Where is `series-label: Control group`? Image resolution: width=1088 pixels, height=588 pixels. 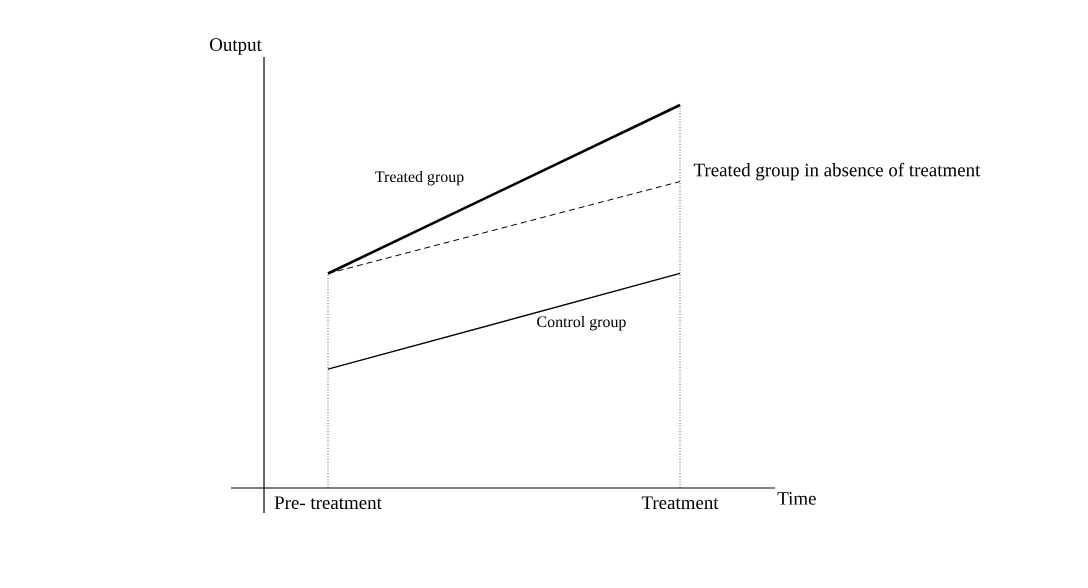 series-label: Control group is located at coordinates (581, 323).